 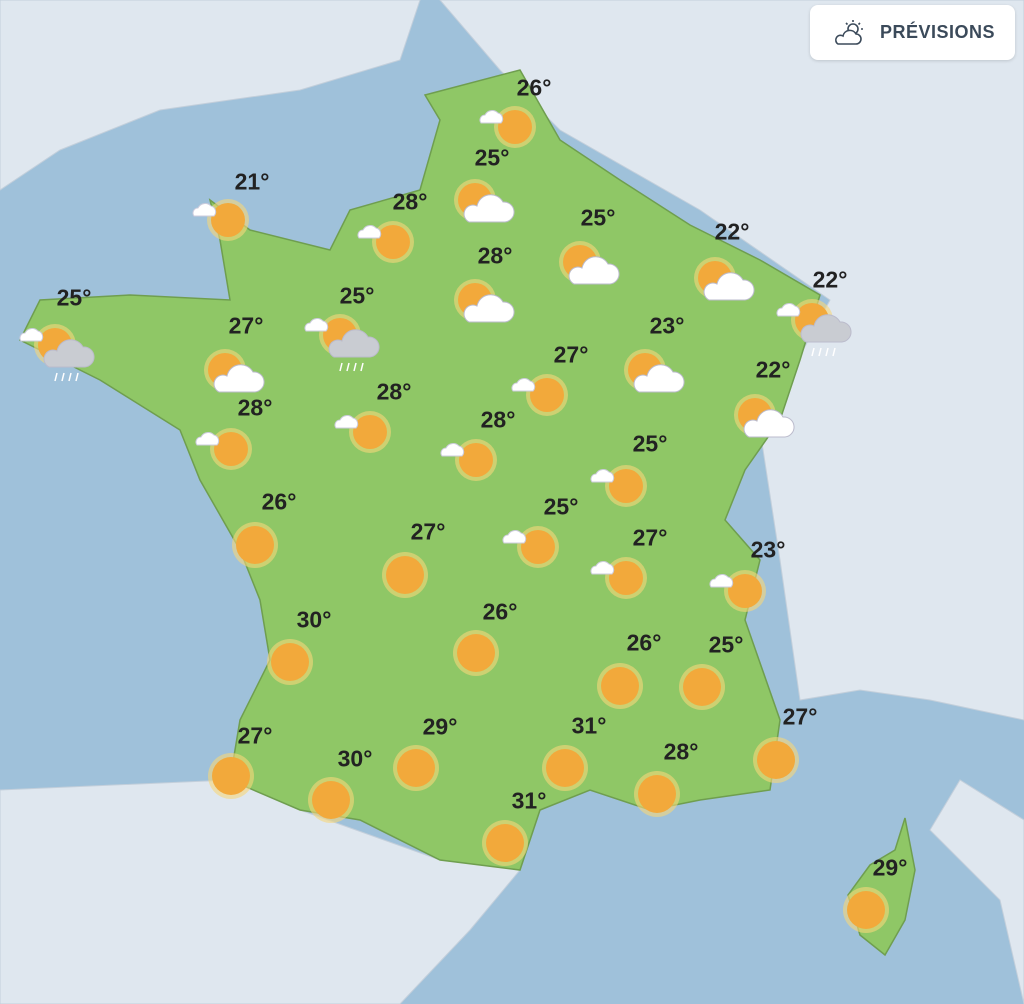 I want to click on forecast-button-label: PRÉVISIONS, so click(x=937, y=32).